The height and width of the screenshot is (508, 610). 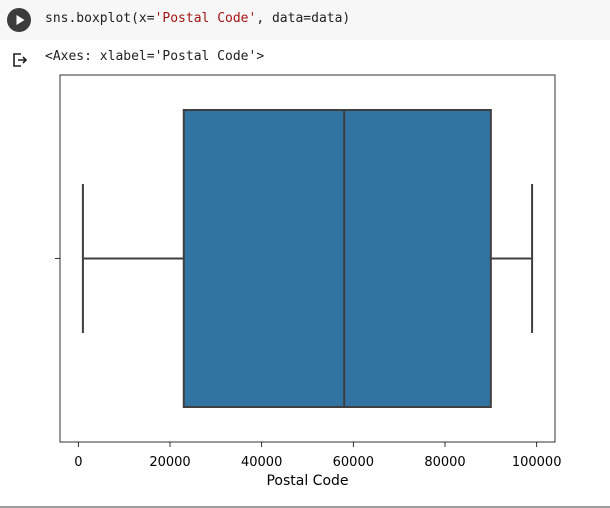 I want to click on code-suffix: , data=data), so click(x=303, y=18).